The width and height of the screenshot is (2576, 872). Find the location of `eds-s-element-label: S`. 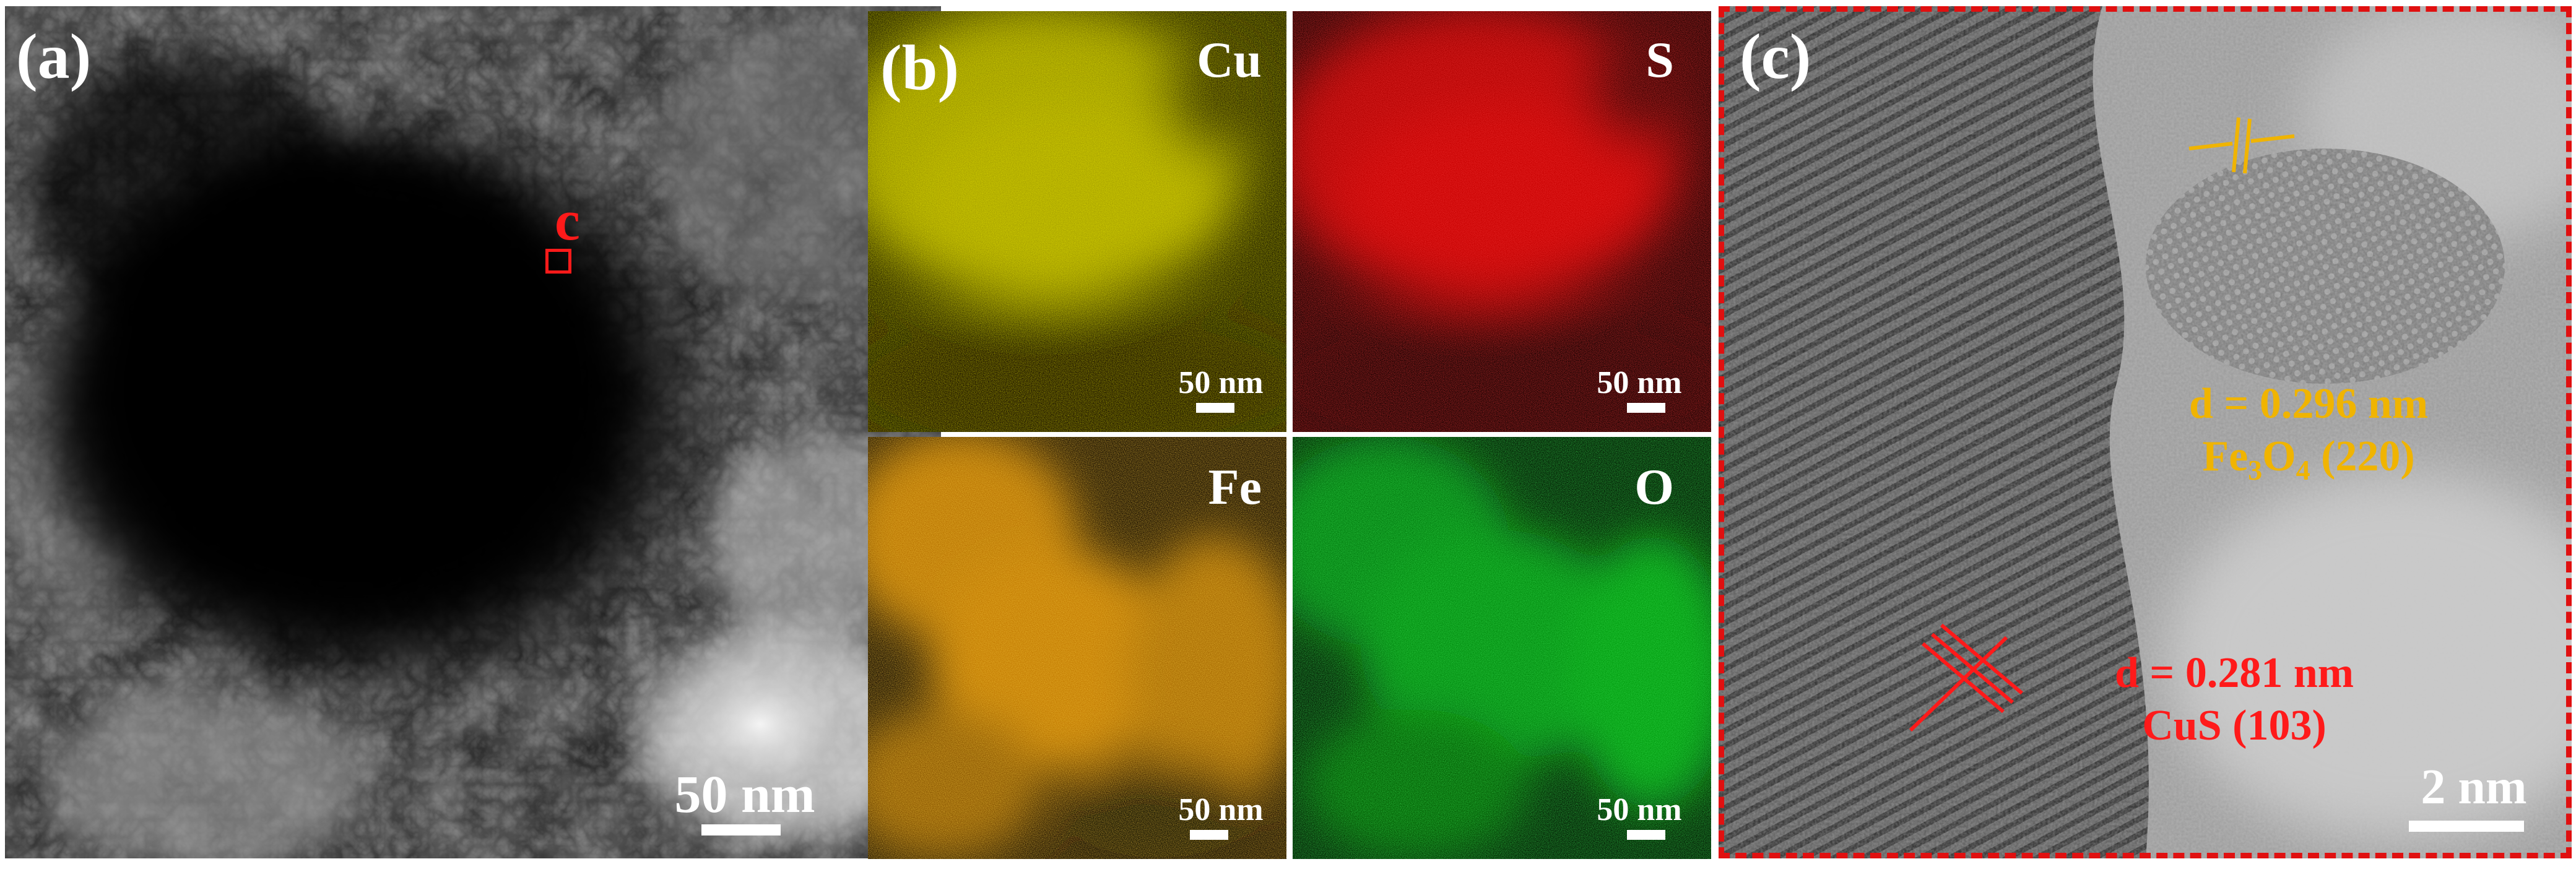

eds-s-element-label: S is located at coordinates (1660, 60).